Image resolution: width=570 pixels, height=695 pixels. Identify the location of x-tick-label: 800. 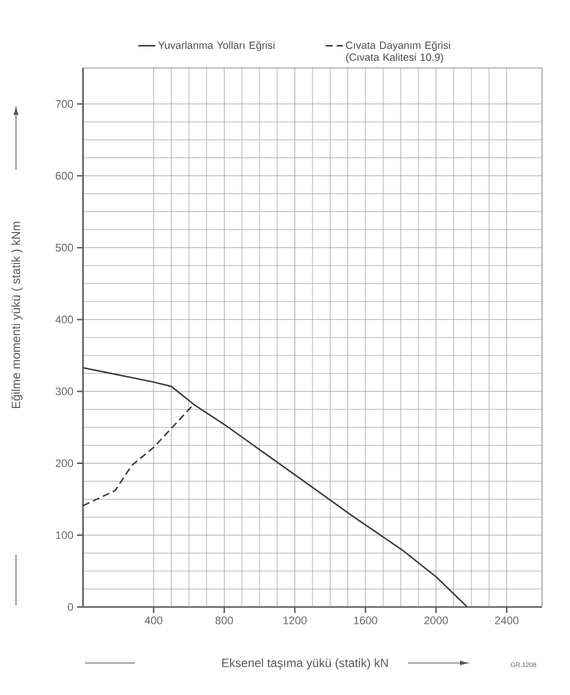
(224, 620).